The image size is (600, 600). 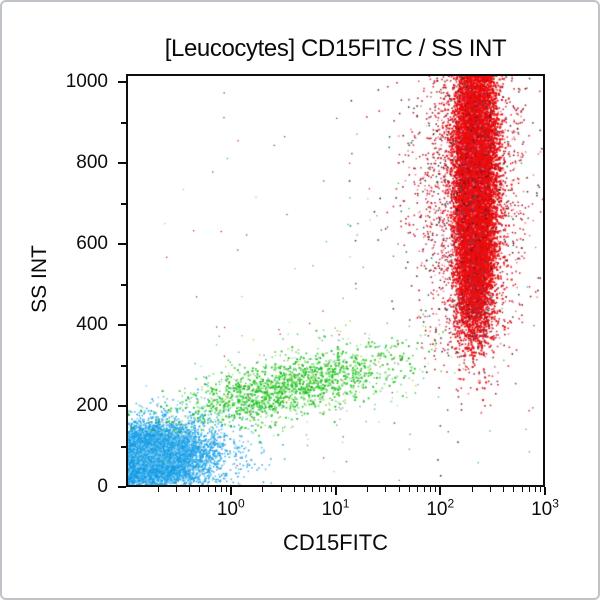 I want to click on y-tick-label: 1000, so click(x=86, y=82).